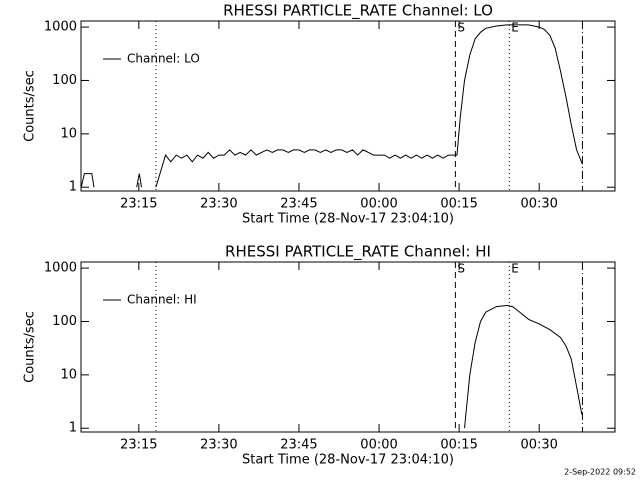 This screenshot has height=480, width=640. I want to click on legend-label: Channel: LO, so click(163, 59).